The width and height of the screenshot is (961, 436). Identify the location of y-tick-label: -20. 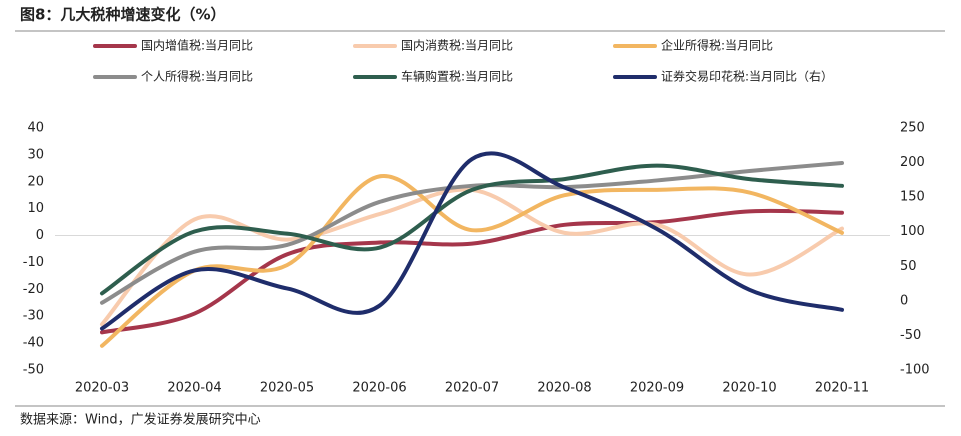
(33, 289).